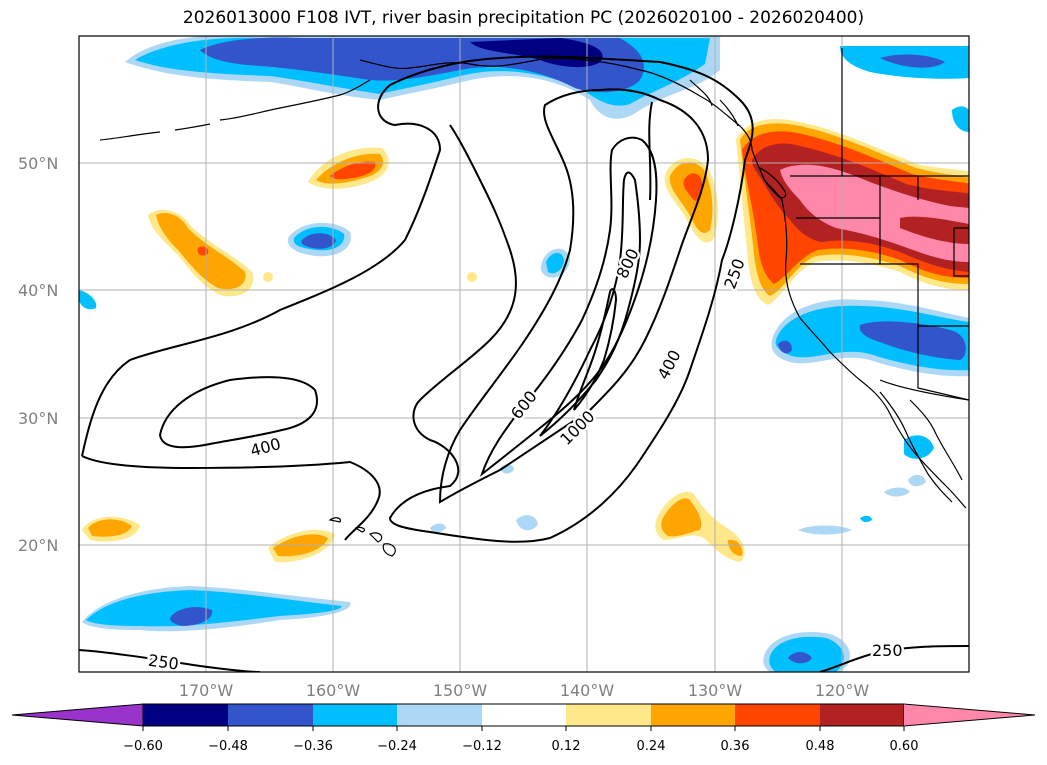  What do you see at coordinates (691, 200) in the screenshot?
I see `positive-pc-offshore` at bounding box center [691, 200].